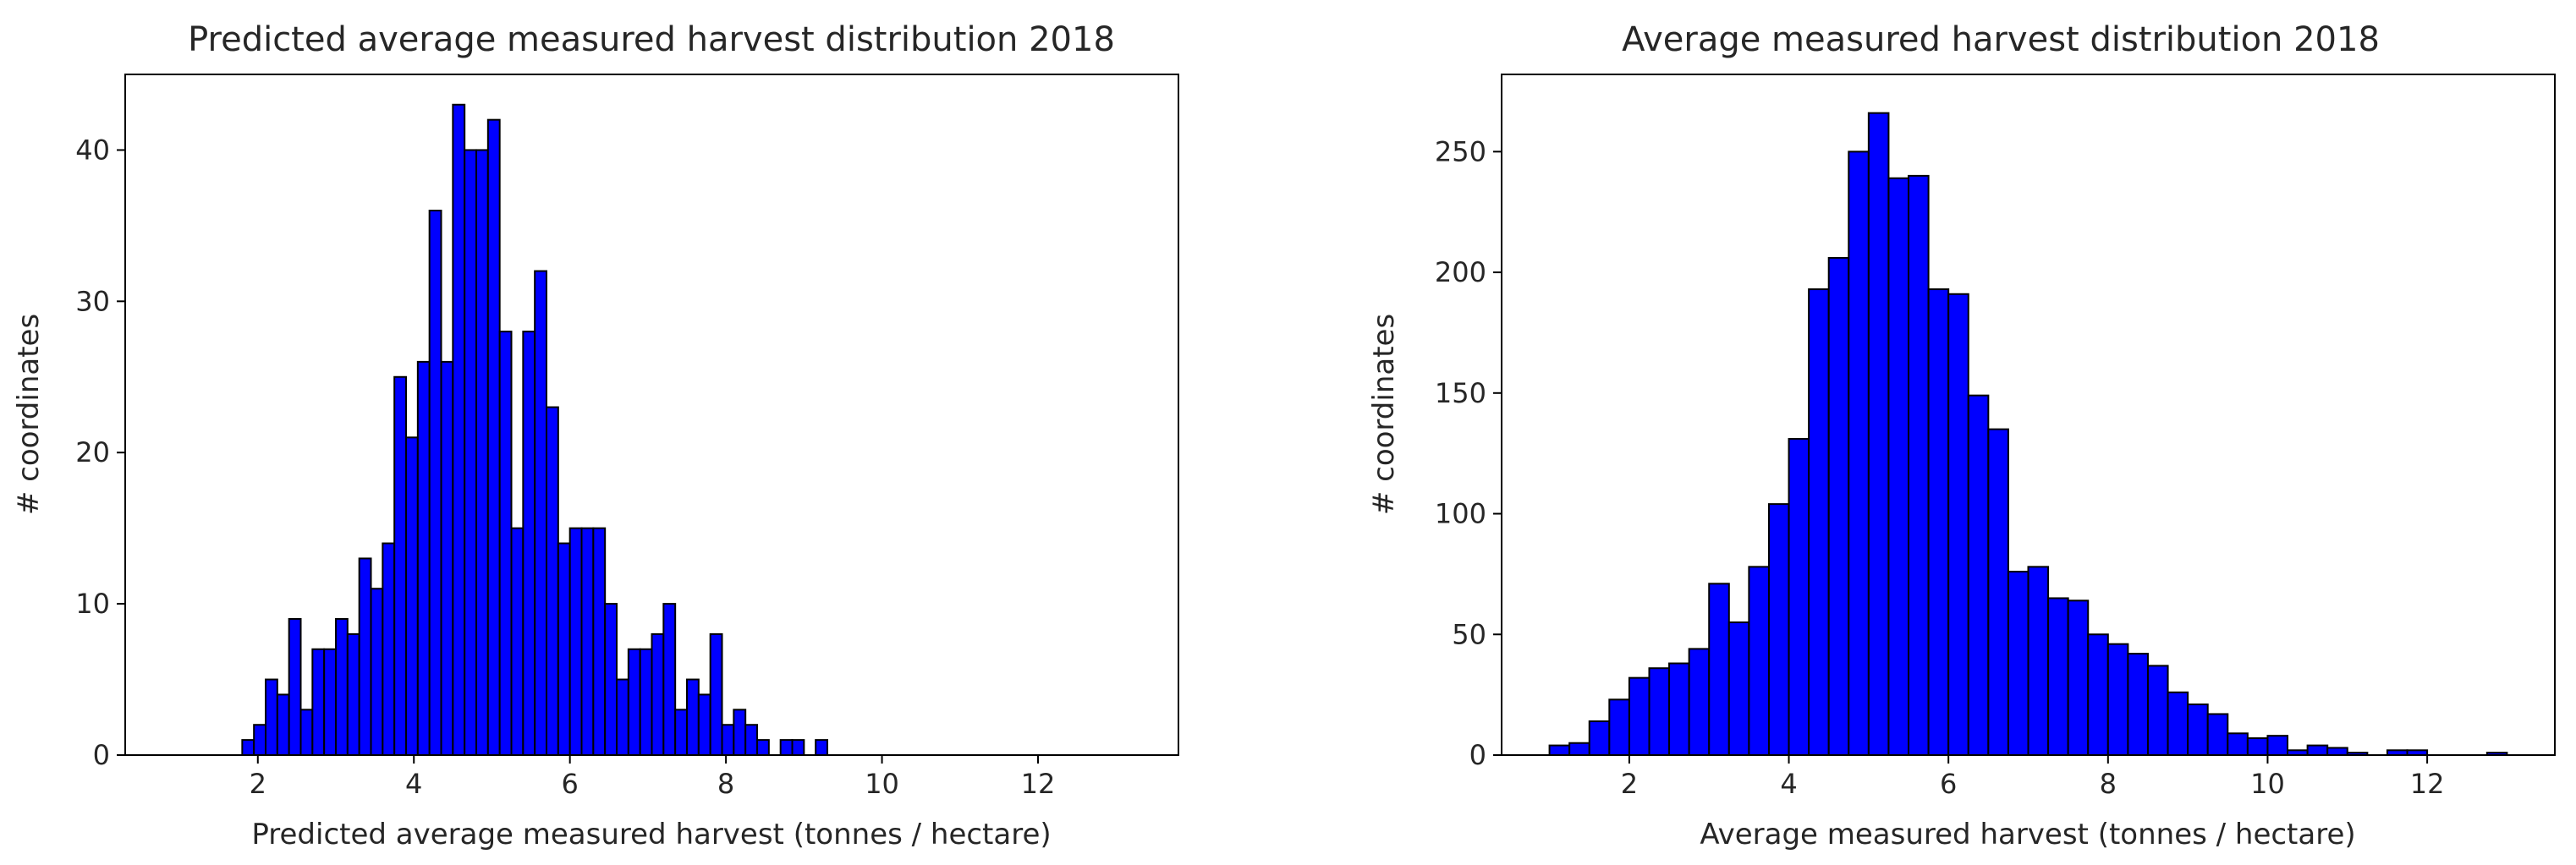  I want to click on y-ticks: 0 10 20 30 40, so click(100, 452).